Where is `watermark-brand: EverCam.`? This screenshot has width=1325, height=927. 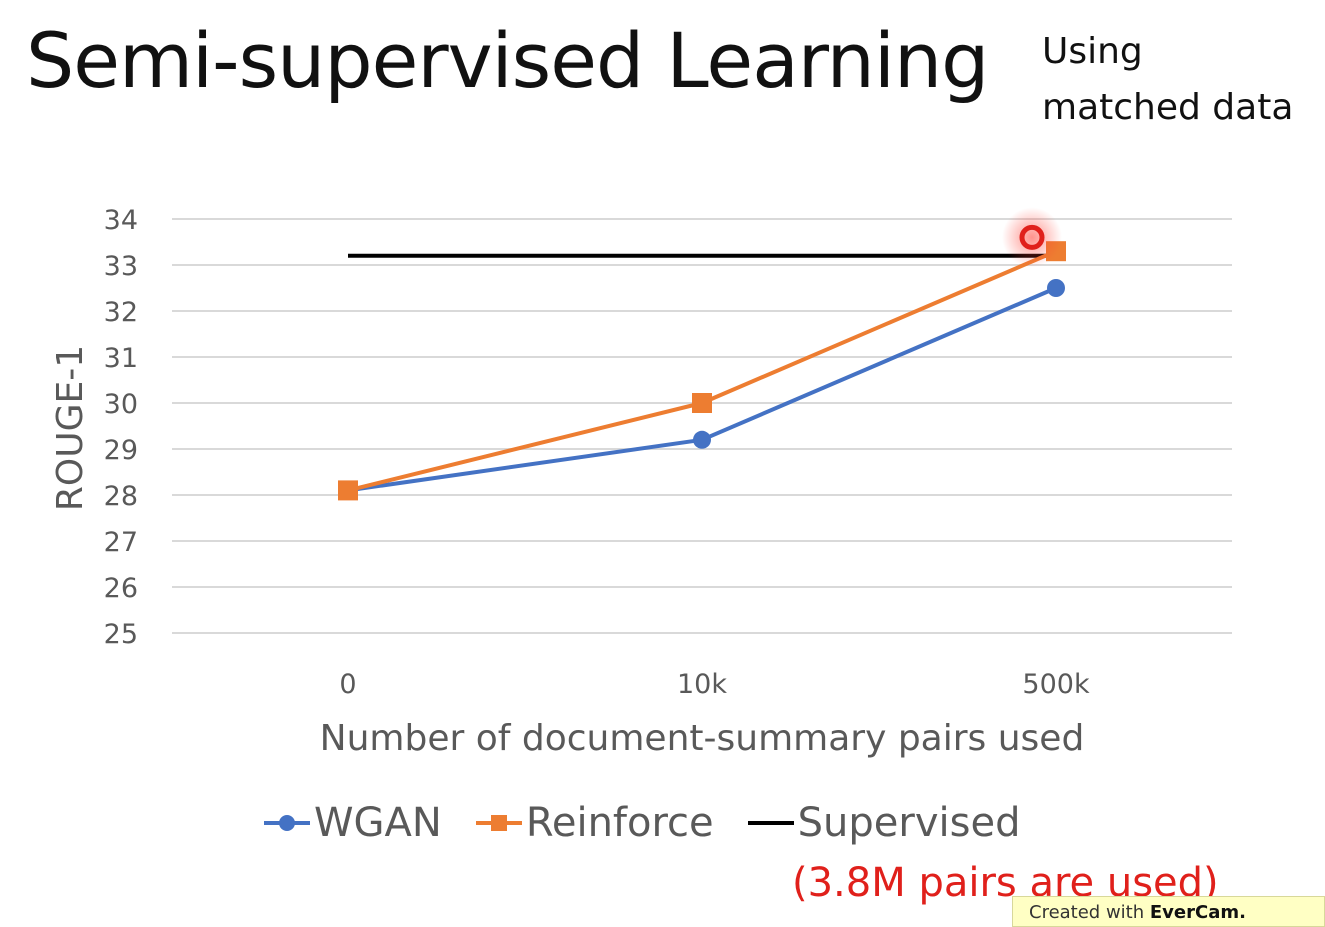 watermark-brand: EverCam. is located at coordinates (1197, 912).